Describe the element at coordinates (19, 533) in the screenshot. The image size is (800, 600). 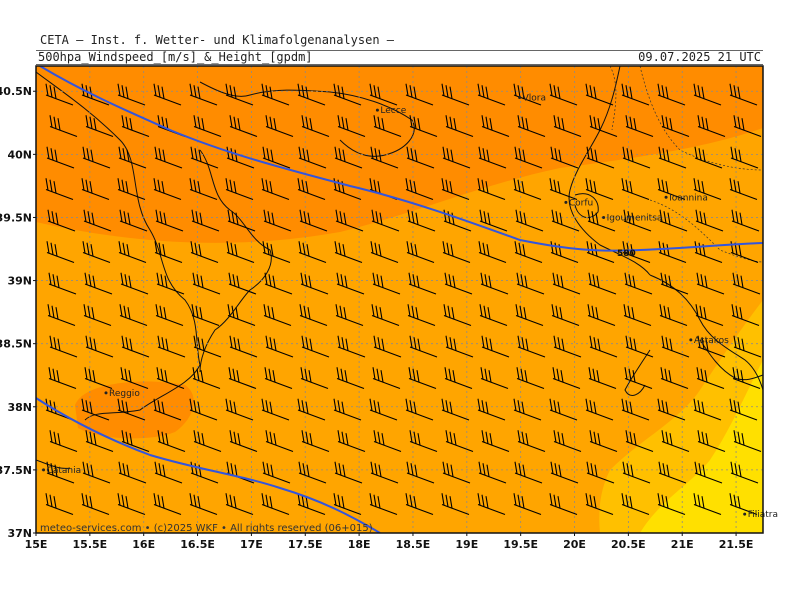
I see `lat-tick-label: 37N` at that location.